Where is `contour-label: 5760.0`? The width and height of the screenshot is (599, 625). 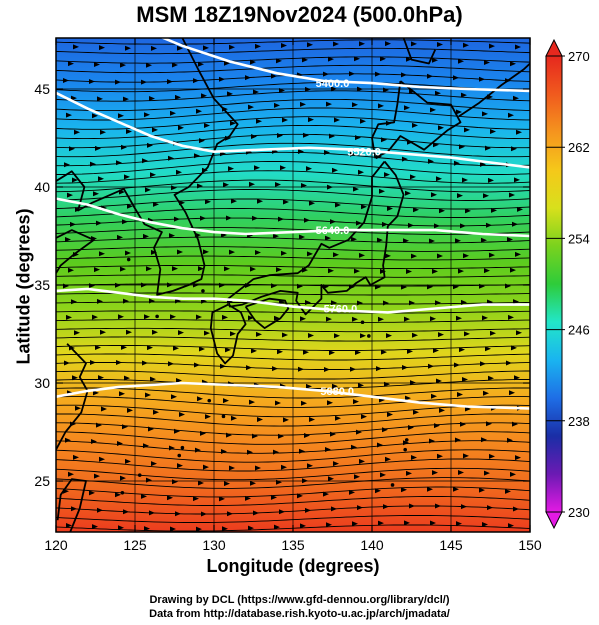
contour-label: 5760.0 is located at coordinates (341, 310).